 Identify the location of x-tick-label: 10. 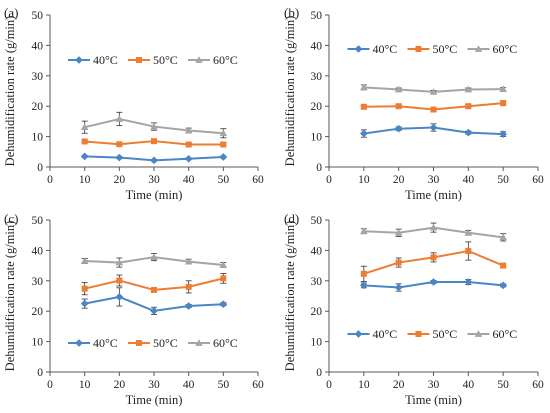
(364, 385).